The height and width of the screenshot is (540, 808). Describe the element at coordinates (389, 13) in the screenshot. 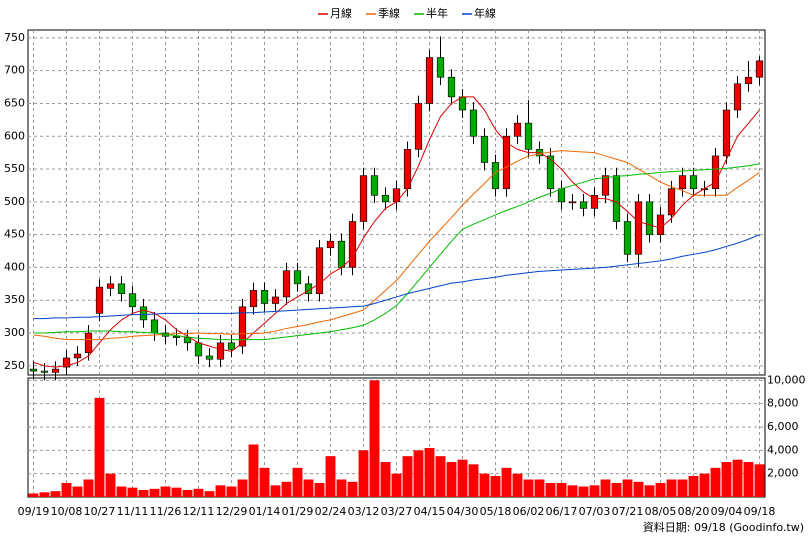

I see `legend-label: 季線` at that location.